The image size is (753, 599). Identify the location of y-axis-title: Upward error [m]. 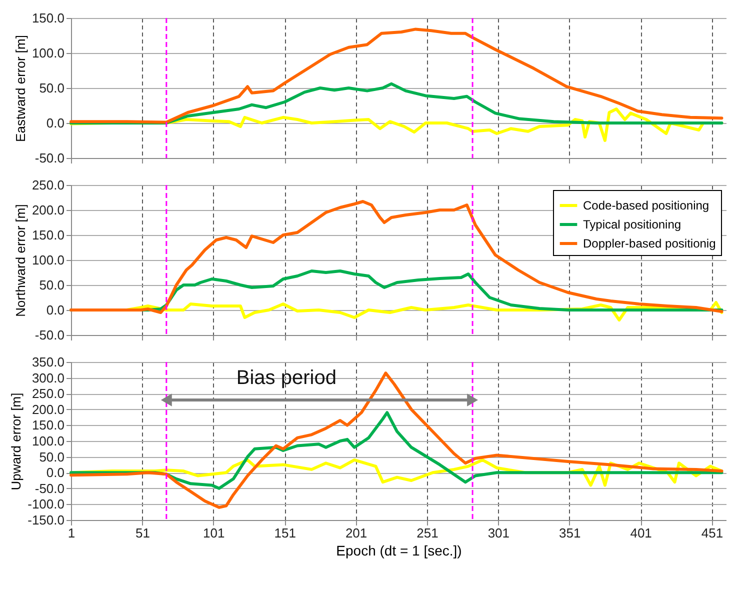
(16, 441).